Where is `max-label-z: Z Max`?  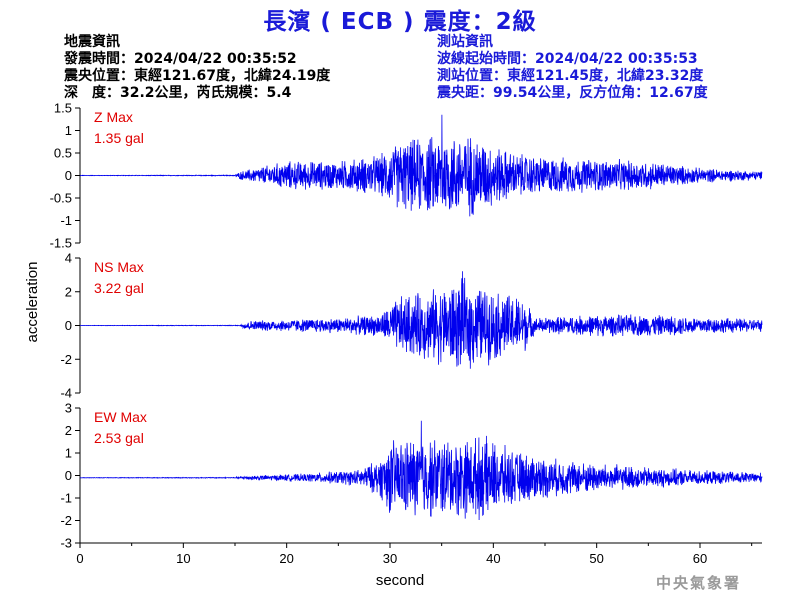
max-label-z: Z Max is located at coordinates (113, 117).